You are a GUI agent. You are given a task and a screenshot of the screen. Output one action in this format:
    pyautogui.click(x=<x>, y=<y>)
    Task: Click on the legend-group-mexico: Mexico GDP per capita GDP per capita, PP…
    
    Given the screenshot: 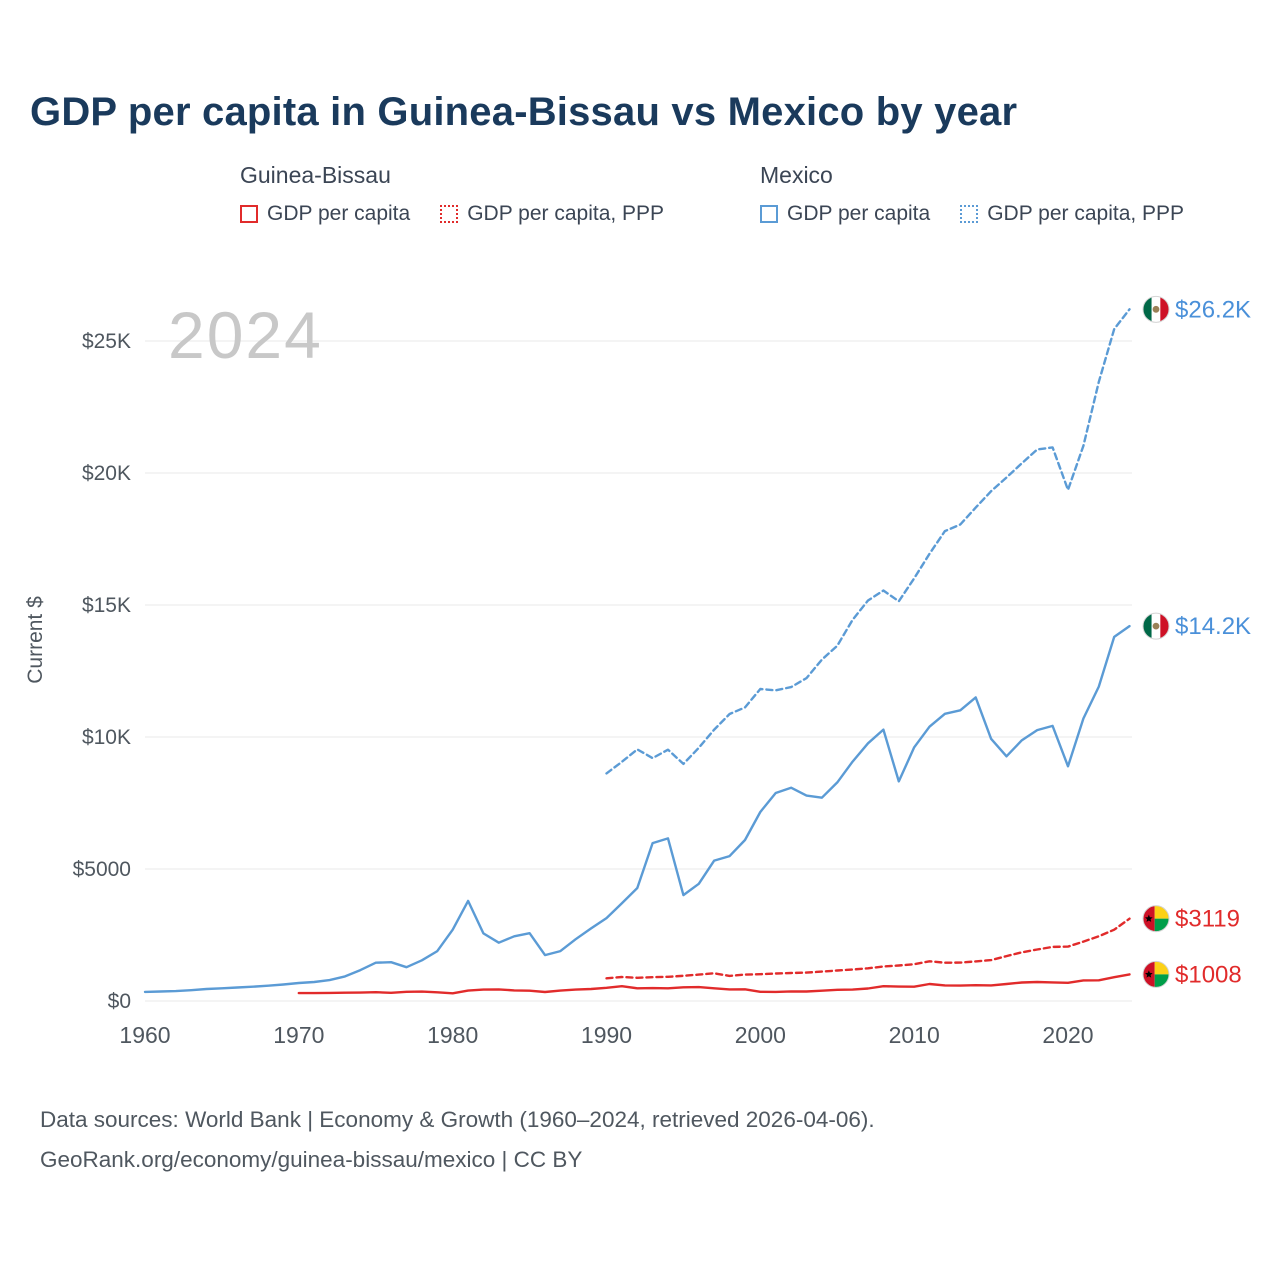 What is the action you would take?
    pyautogui.click(x=972, y=194)
    